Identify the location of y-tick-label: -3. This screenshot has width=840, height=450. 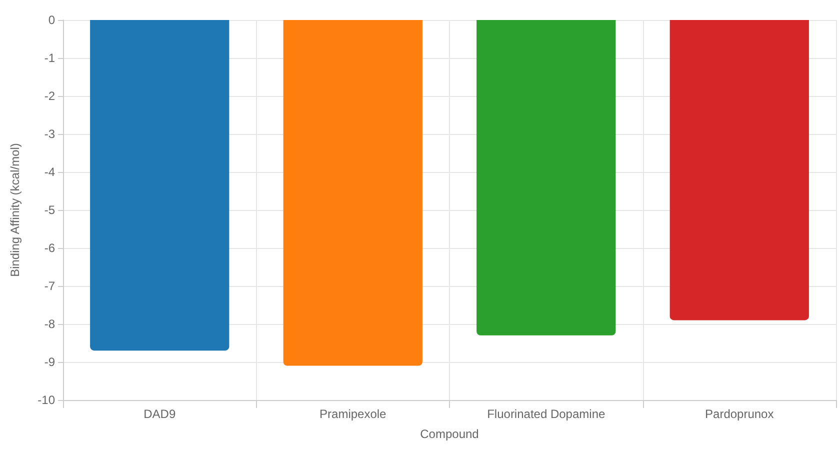
(50, 134).